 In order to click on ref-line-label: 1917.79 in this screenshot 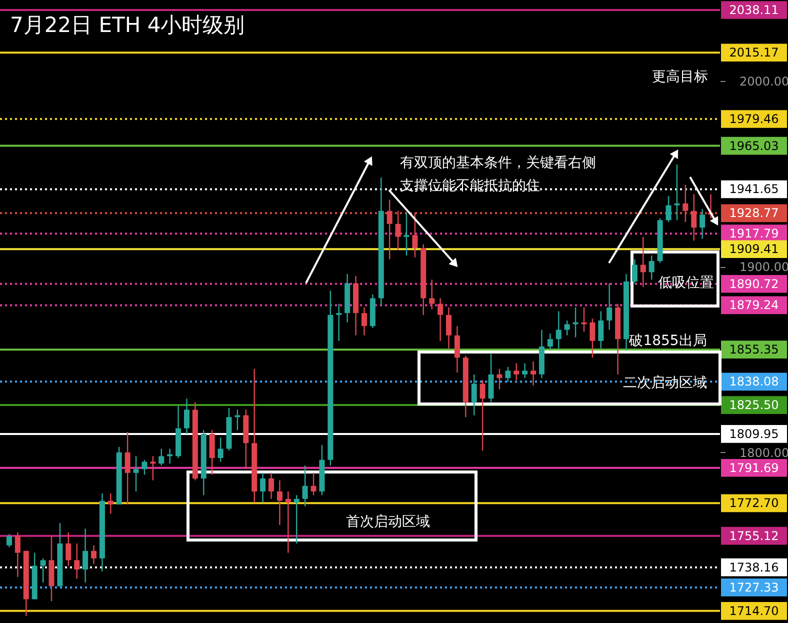, I will do `click(754, 233)`.